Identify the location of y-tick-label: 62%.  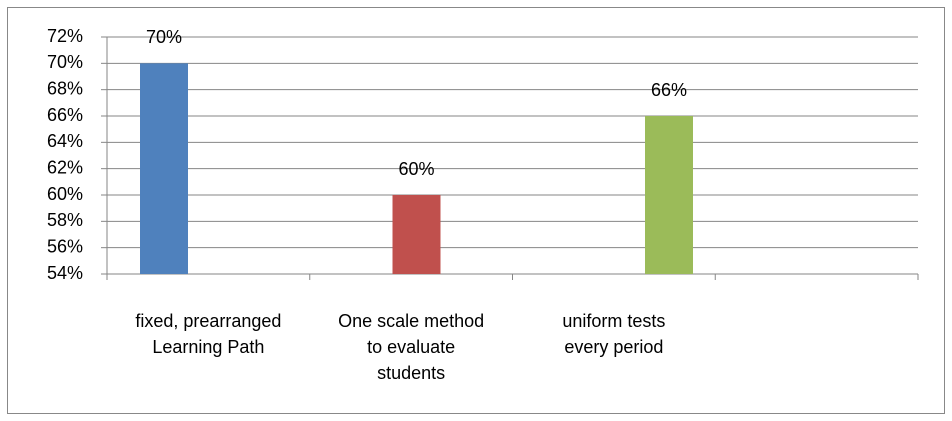
(65, 167).